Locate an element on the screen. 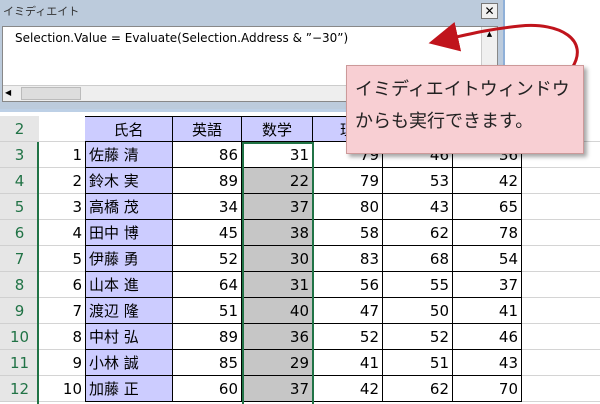  score-cell: 29 is located at coordinates (277, 363).